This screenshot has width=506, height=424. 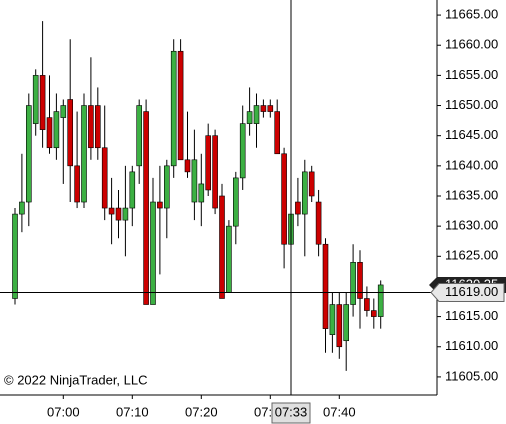 I want to click on y-tick-label: 11650.00, so click(x=471, y=104).